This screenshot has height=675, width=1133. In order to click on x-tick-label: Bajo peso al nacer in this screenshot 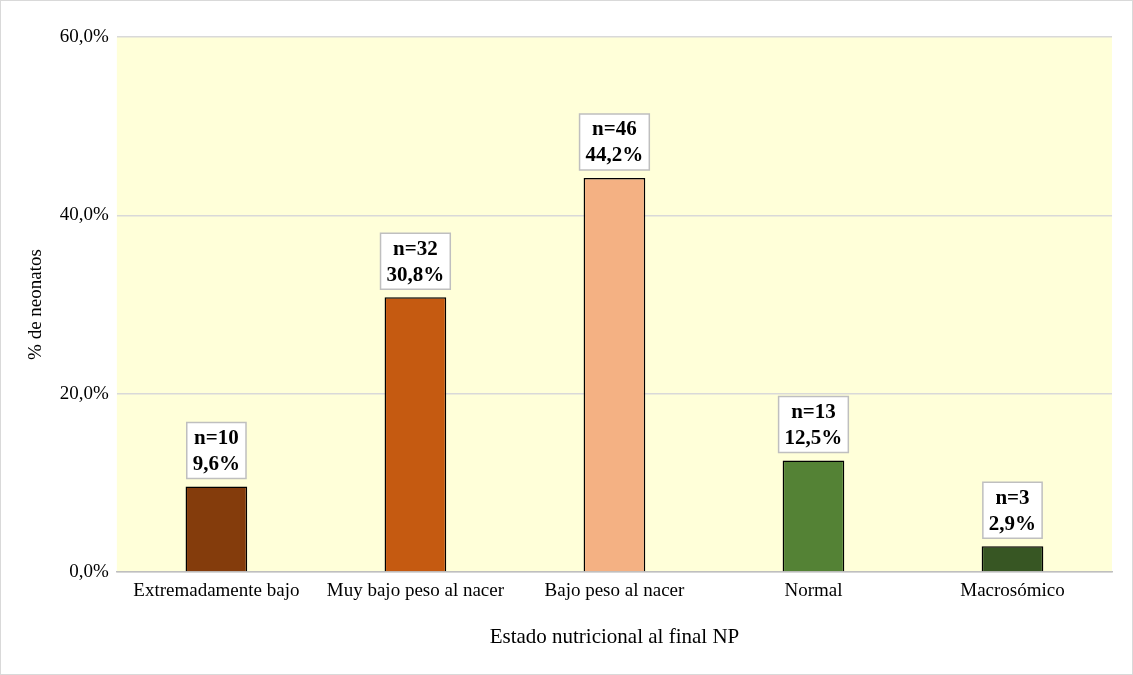, I will do `click(615, 590)`.